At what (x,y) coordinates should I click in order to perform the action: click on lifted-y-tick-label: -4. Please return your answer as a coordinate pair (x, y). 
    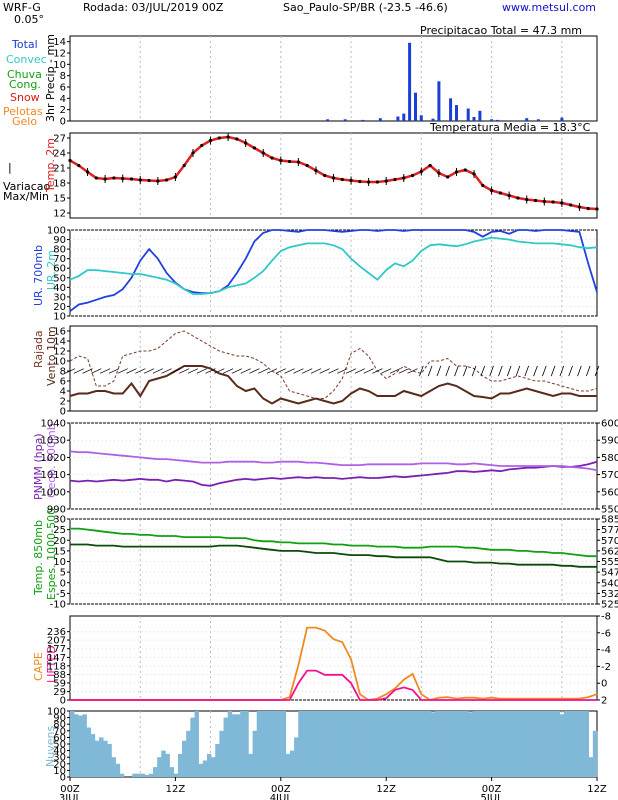
    Looking at the image, I should click on (606, 650).